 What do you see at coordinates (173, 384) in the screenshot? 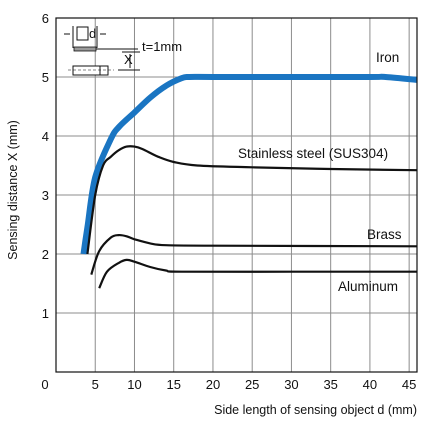
I see `x-tick-label: 15` at bounding box center [173, 384].